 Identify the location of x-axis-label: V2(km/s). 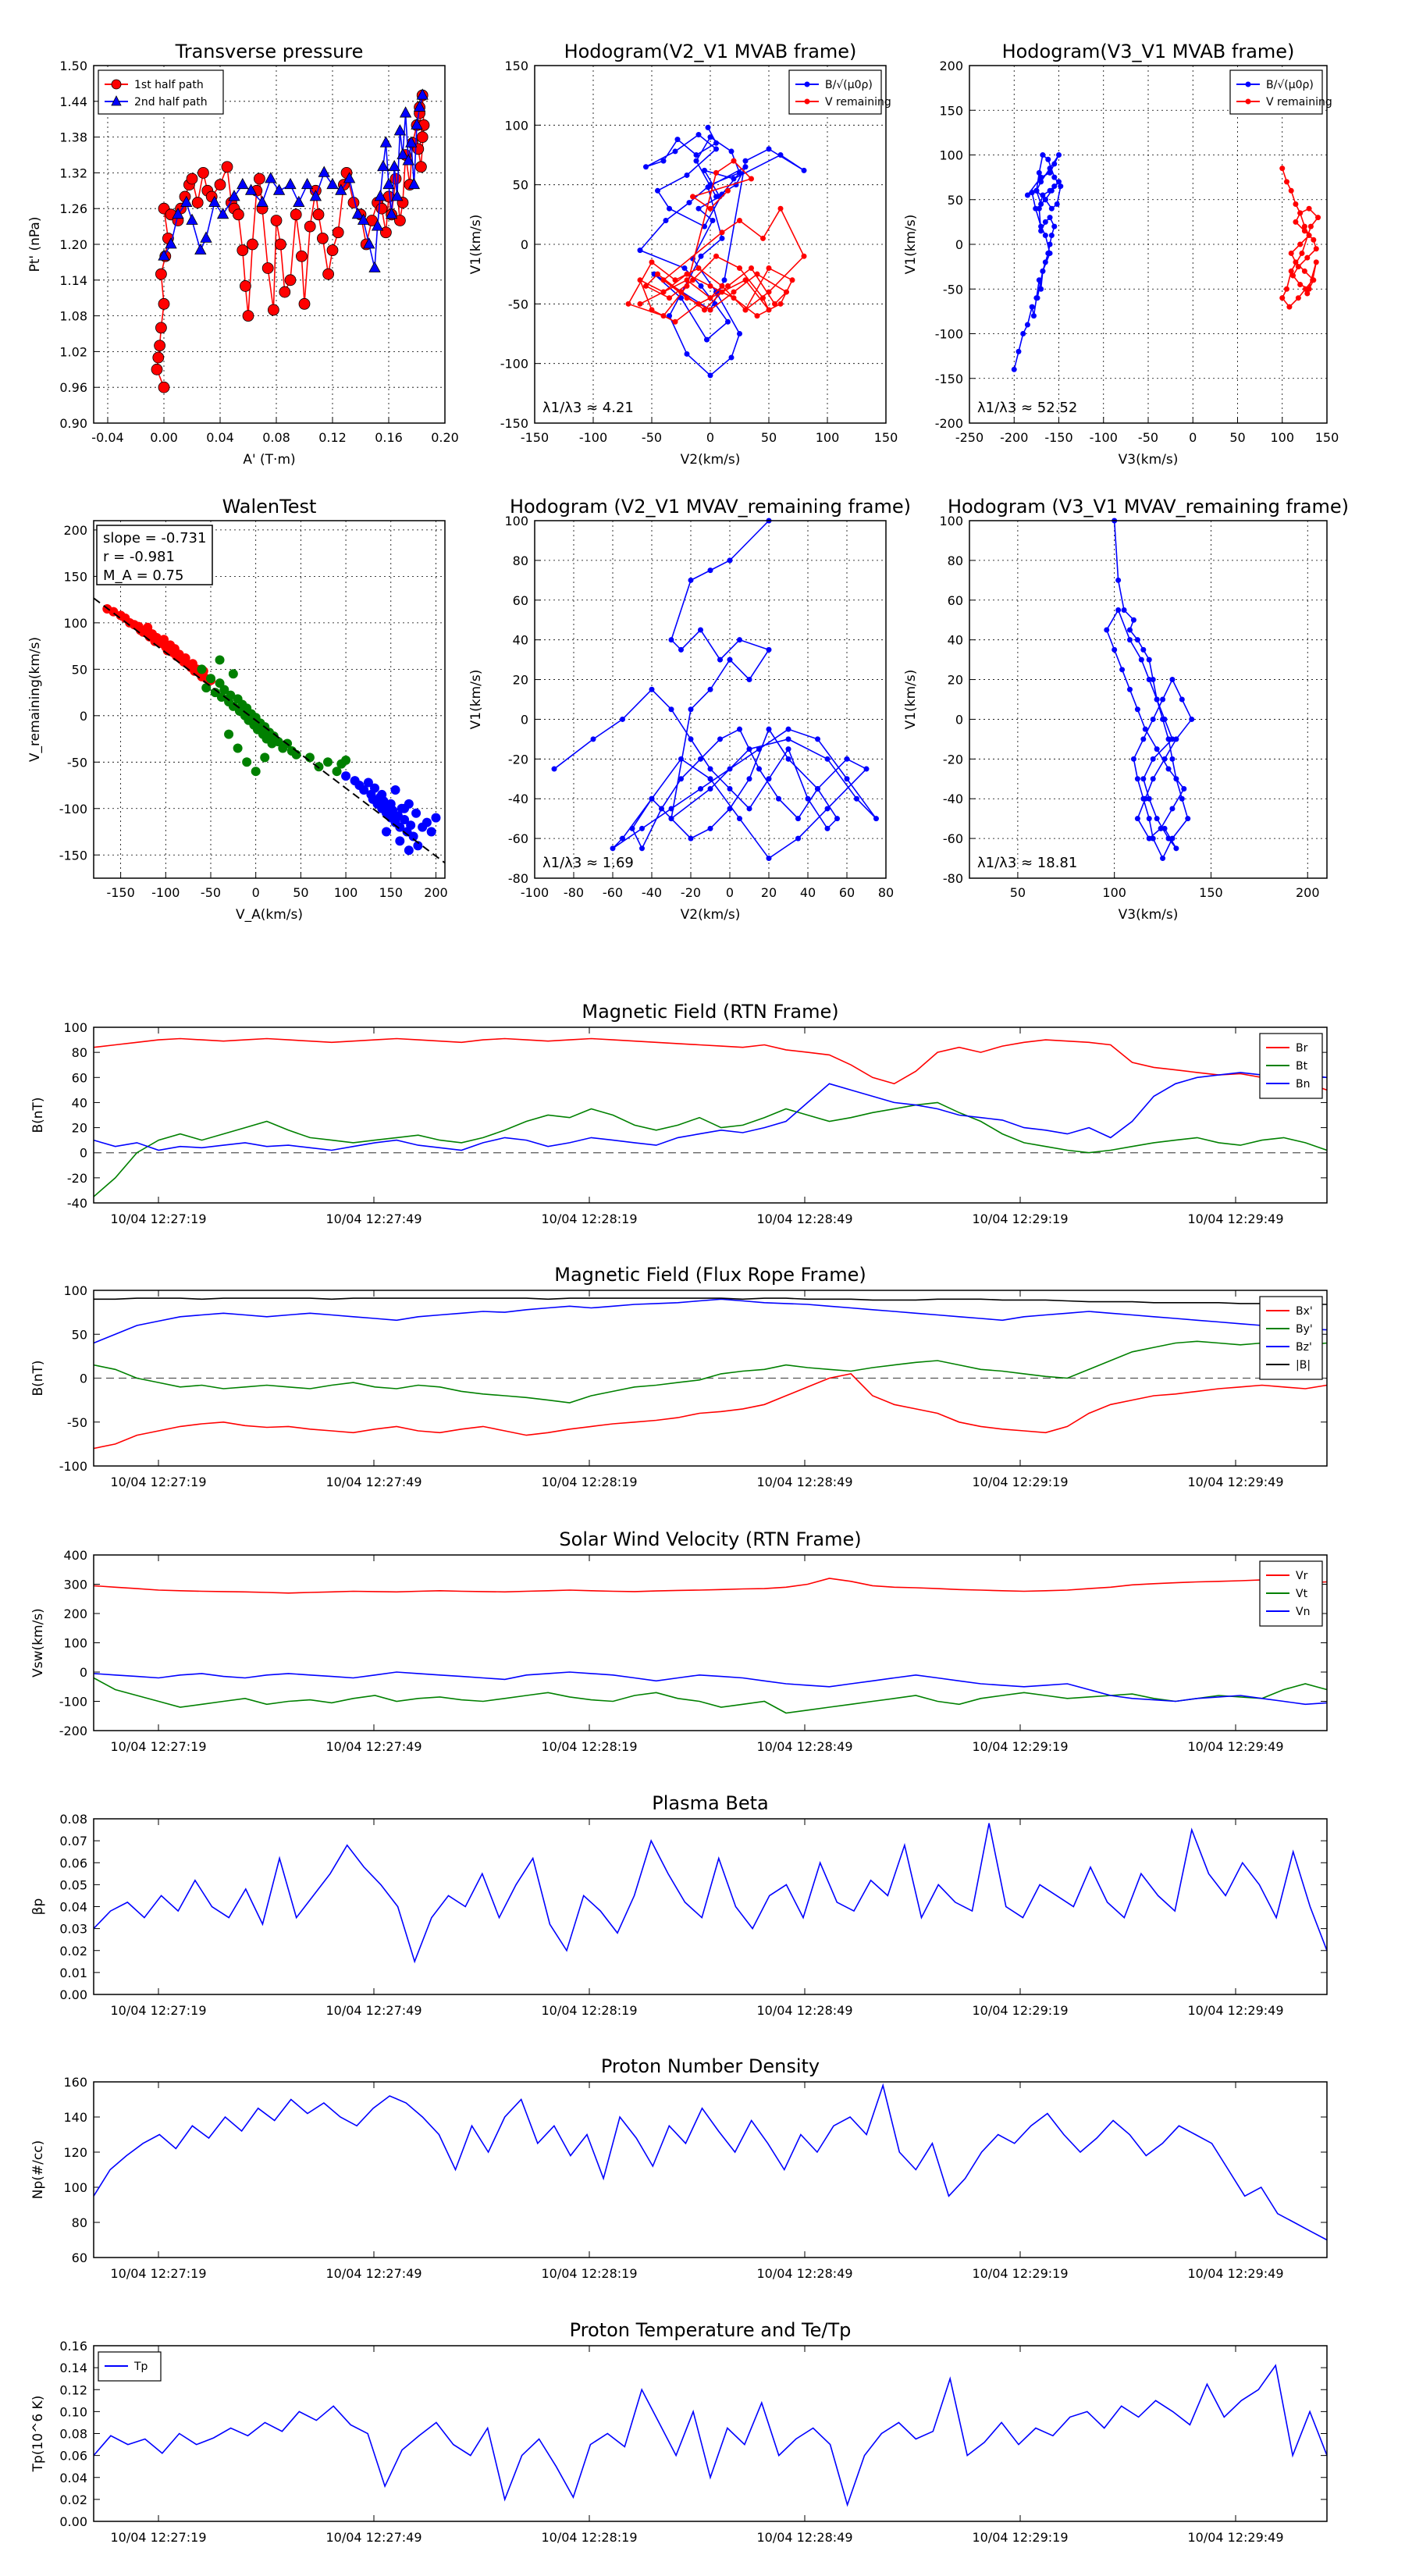
(711, 460).